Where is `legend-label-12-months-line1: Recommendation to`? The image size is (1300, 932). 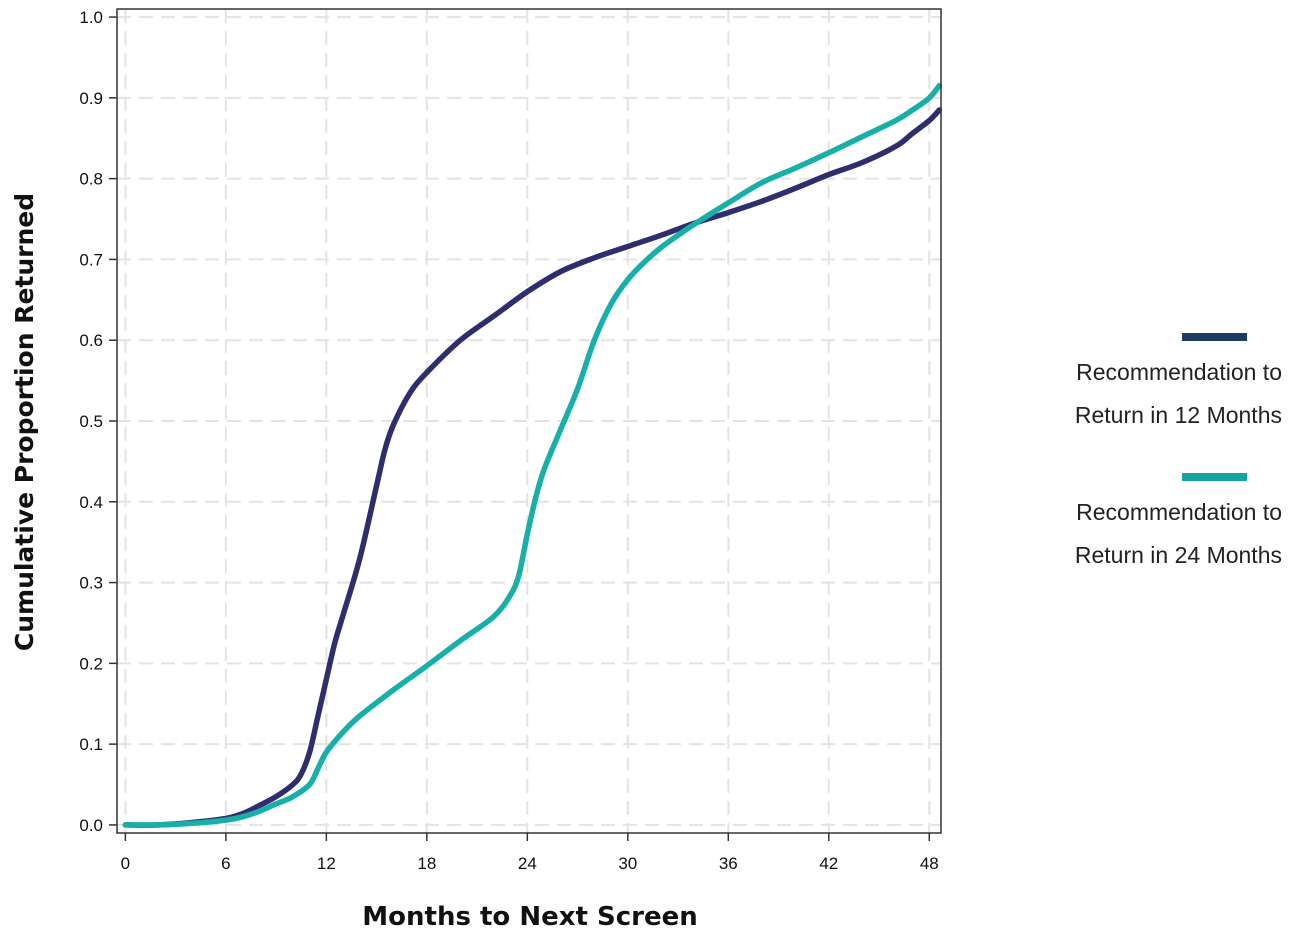
legend-label-12-months-line1: Recommendation to is located at coordinates (1179, 372).